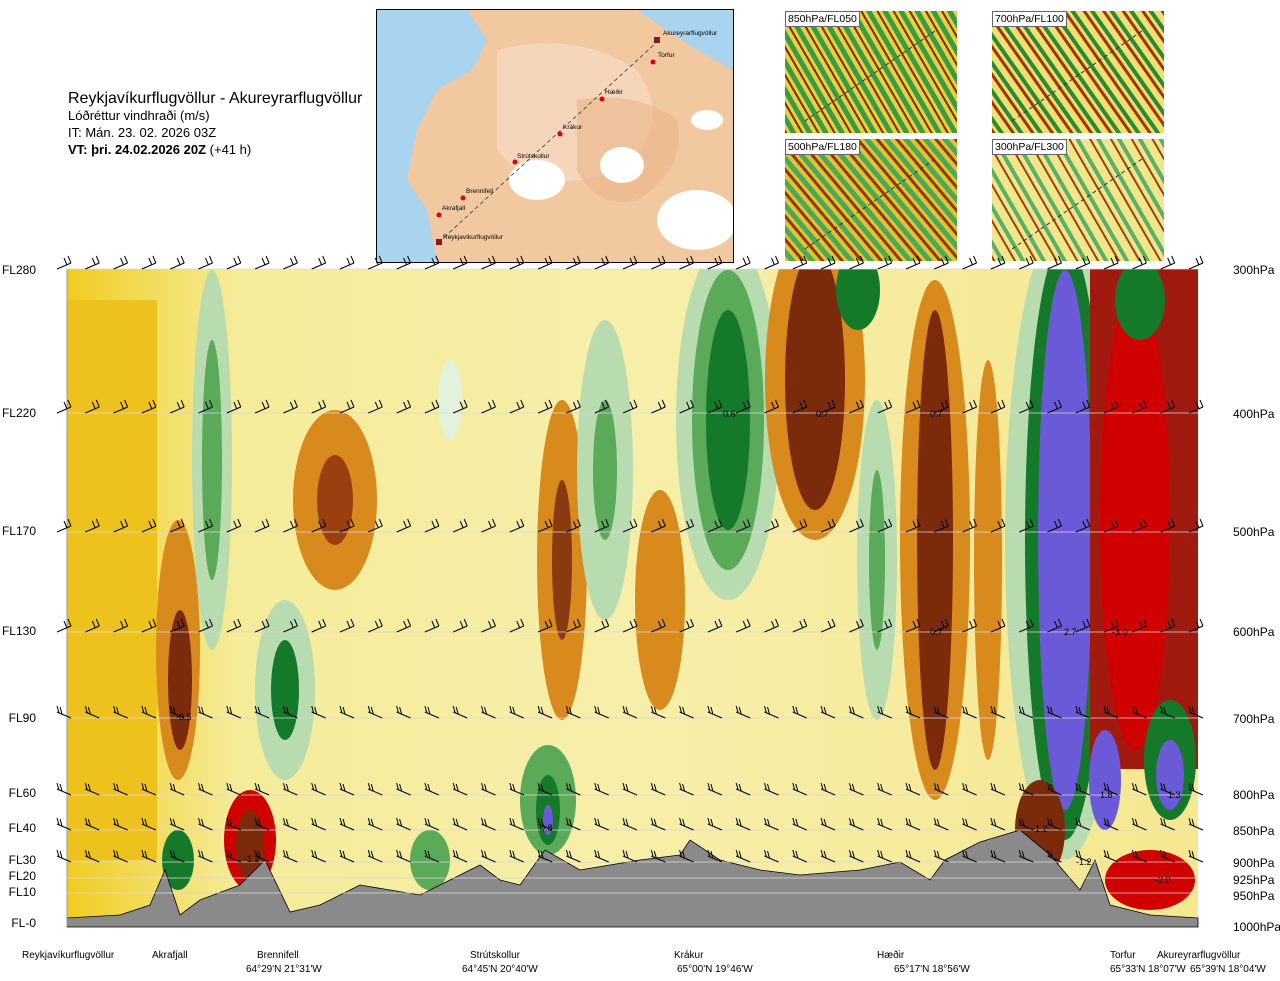  I want to click on waypoint-coord: 64°29'N 21°31'W, so click(284, 969).